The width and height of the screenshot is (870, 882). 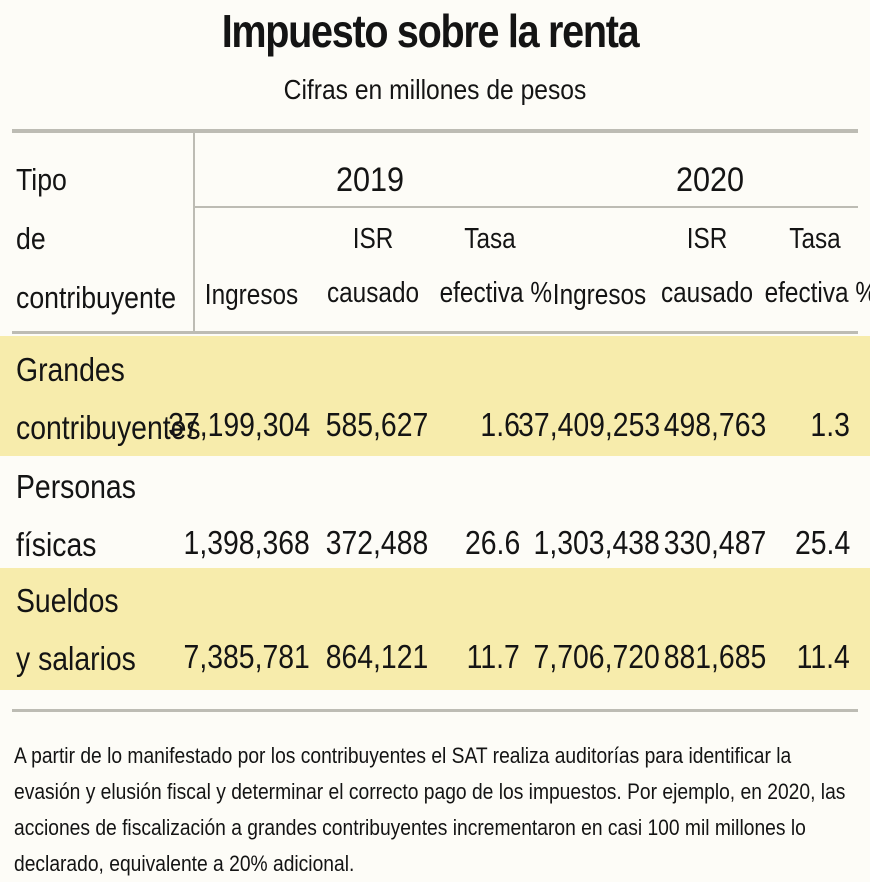 I want to click on cell-grandes-ingresos-2019: 37,199,304, so click(x=238, y=424).